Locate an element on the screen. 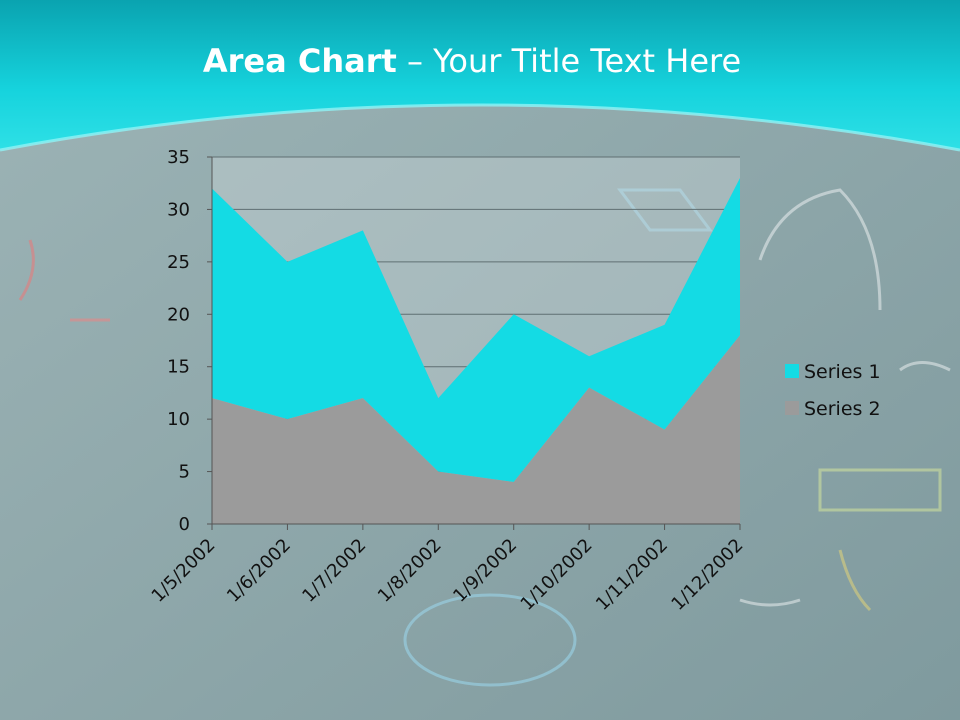  y-tick-label: 5 is located at coordinates (184, 472).